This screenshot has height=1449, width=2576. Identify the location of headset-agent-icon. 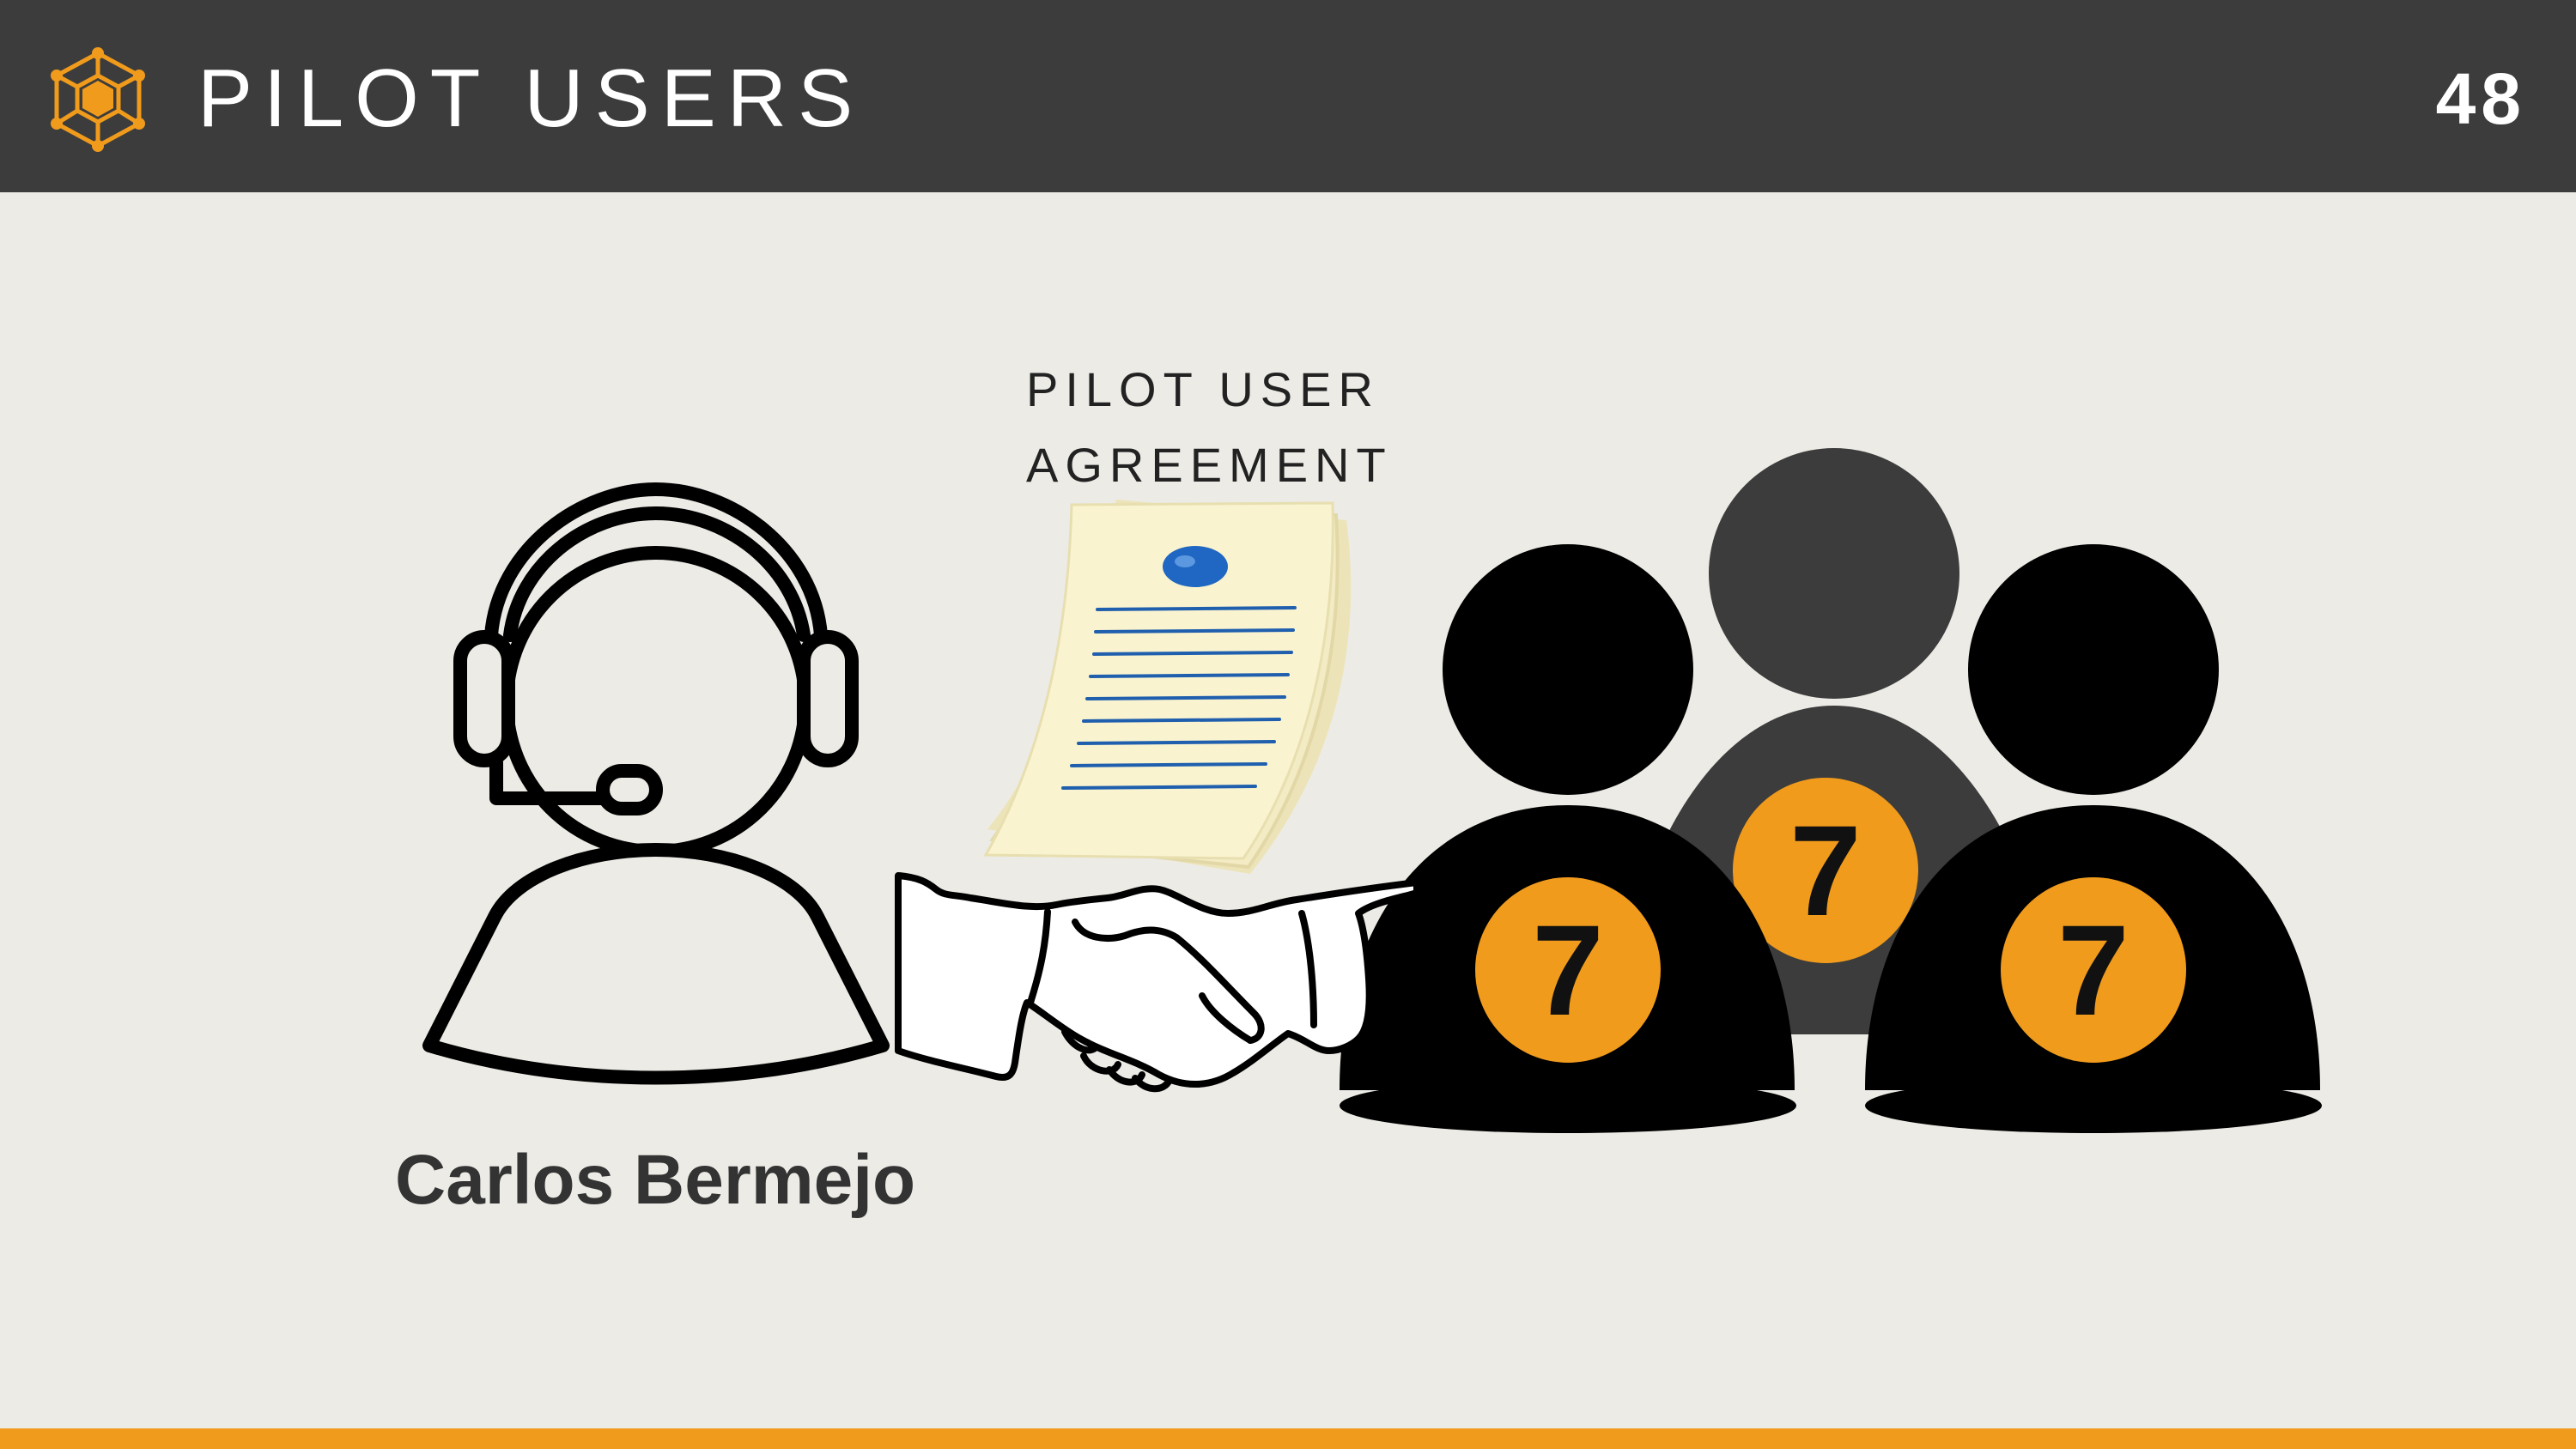
(656, 783).